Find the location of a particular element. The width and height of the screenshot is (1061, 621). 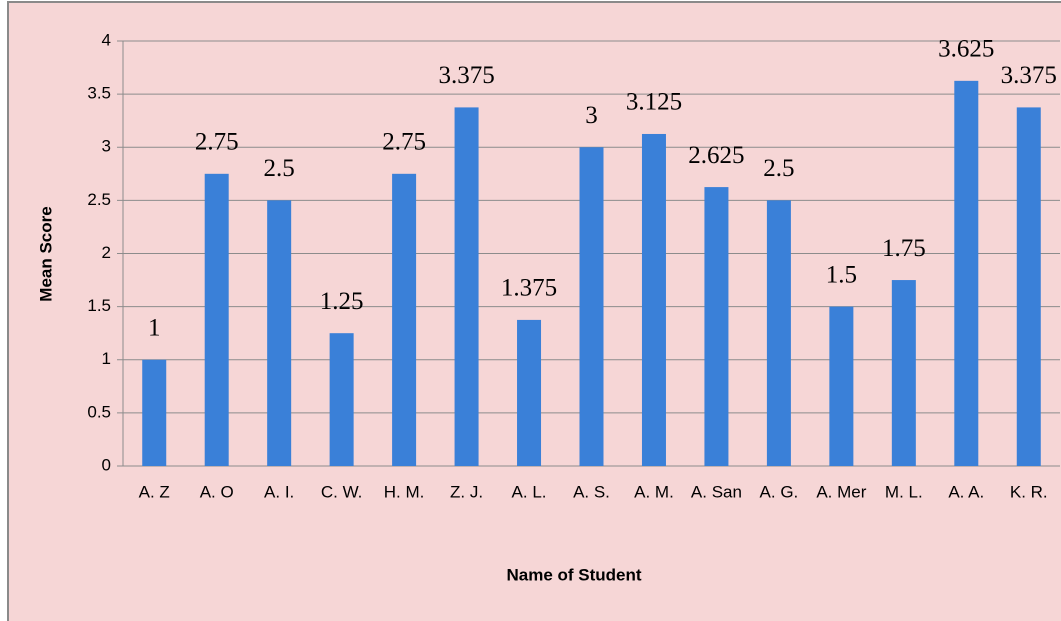

y-axis-title: Mean Score is located at coordinates (45, 253).